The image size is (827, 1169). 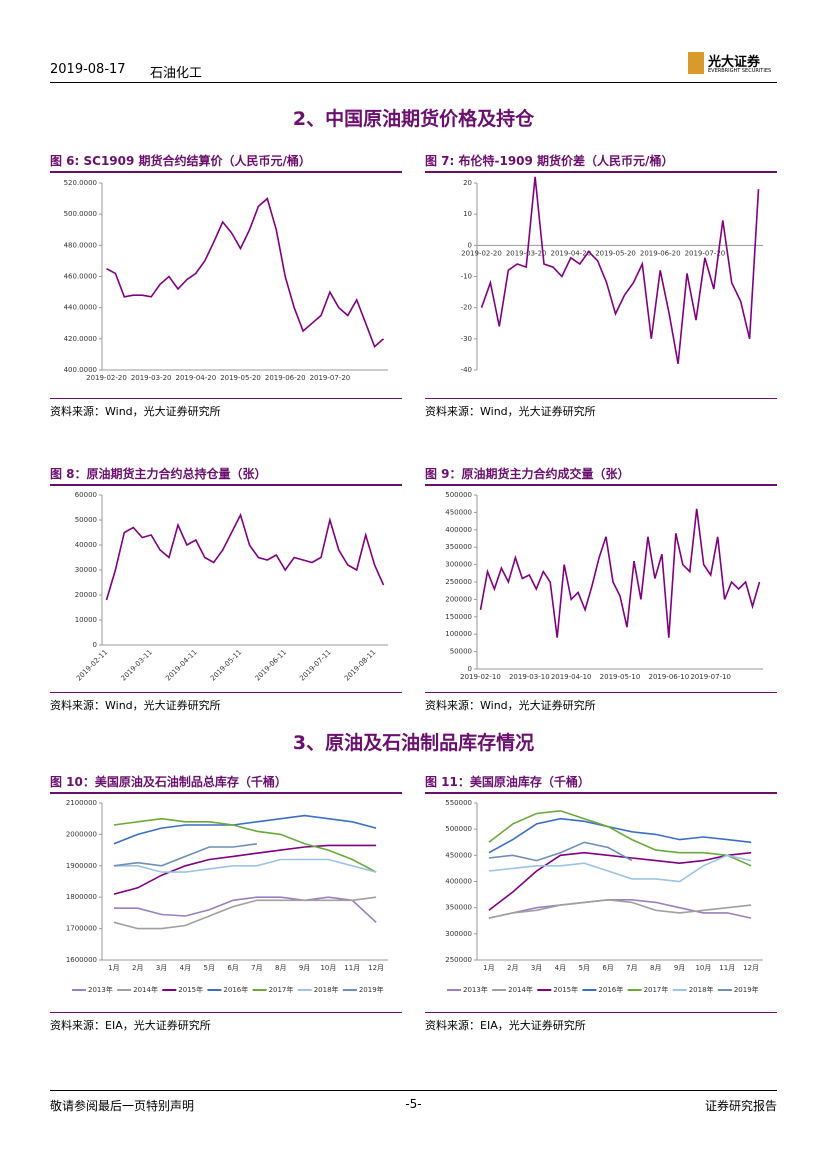 What do you see at coordinates (271, 665) in the screenshot?
I see `x-tick-label: 2019-06-11` at bounding box center [271, 665].